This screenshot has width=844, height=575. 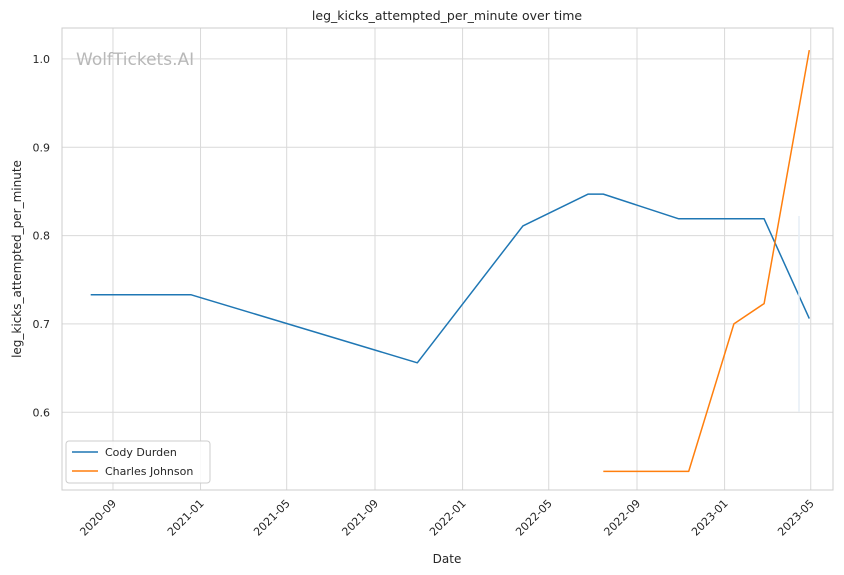 I want to click on y-axis-label: leg_kicks_attempted_per_minute, so click(x=17, y=259).